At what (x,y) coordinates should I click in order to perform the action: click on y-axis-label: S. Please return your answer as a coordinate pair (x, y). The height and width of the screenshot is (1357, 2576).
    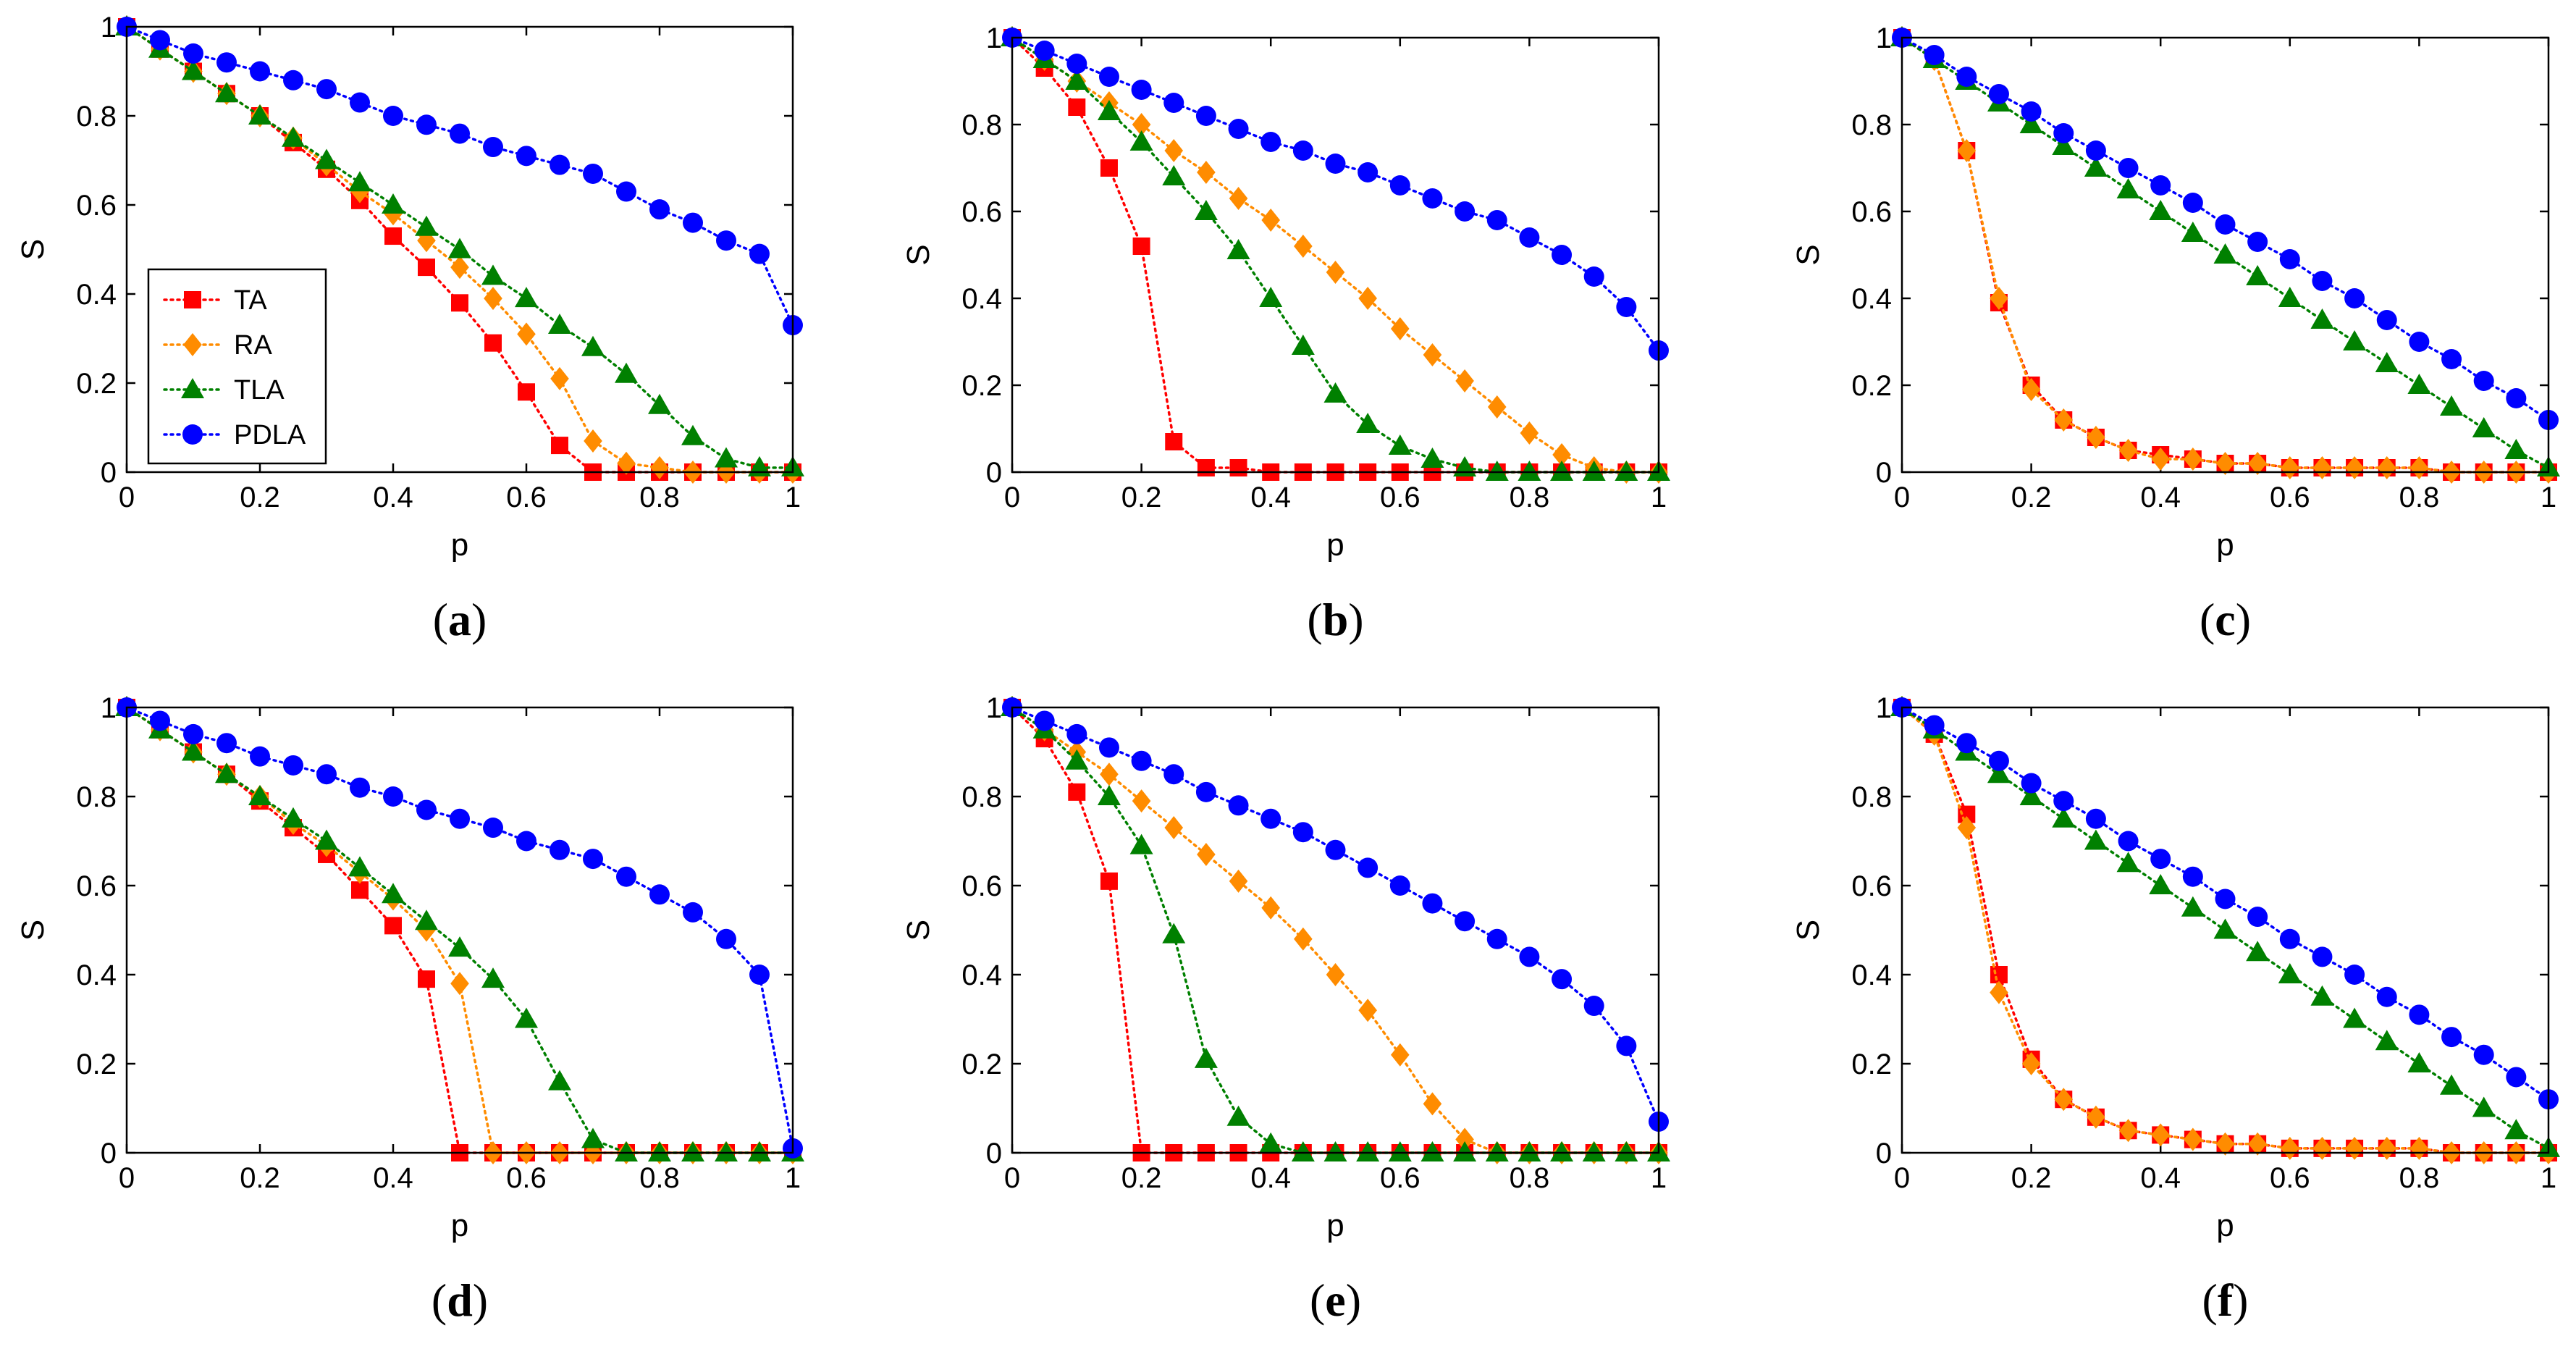
    Looking at the image, I should click on (1808, 930).